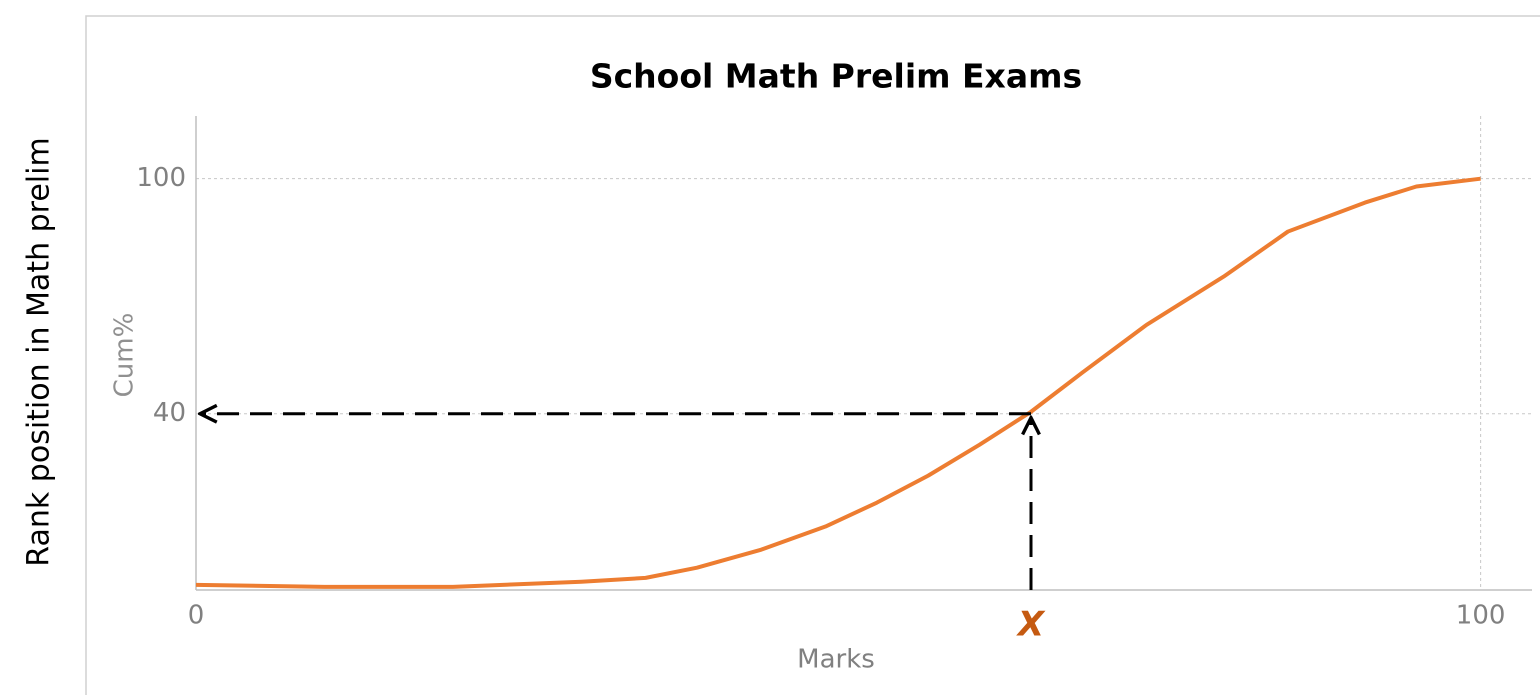 The image size is (1540, 695). What do you see at coordinates (125, 355) in the screenshot?
I see `y-axis-label: Cum%` at bounding box center [125, 355].